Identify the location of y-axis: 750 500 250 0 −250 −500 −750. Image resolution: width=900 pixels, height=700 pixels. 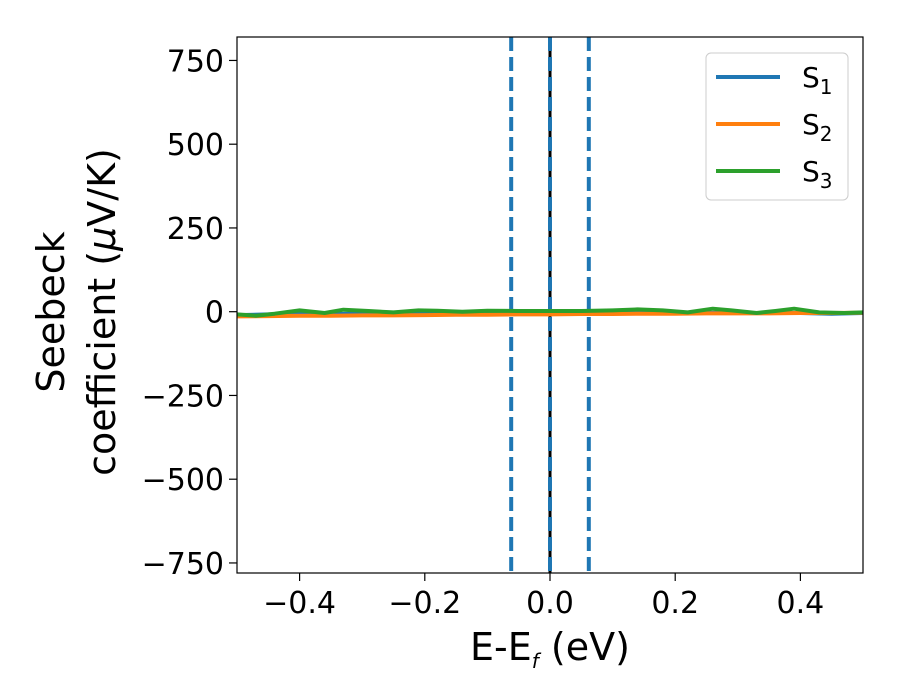
(189, 313).